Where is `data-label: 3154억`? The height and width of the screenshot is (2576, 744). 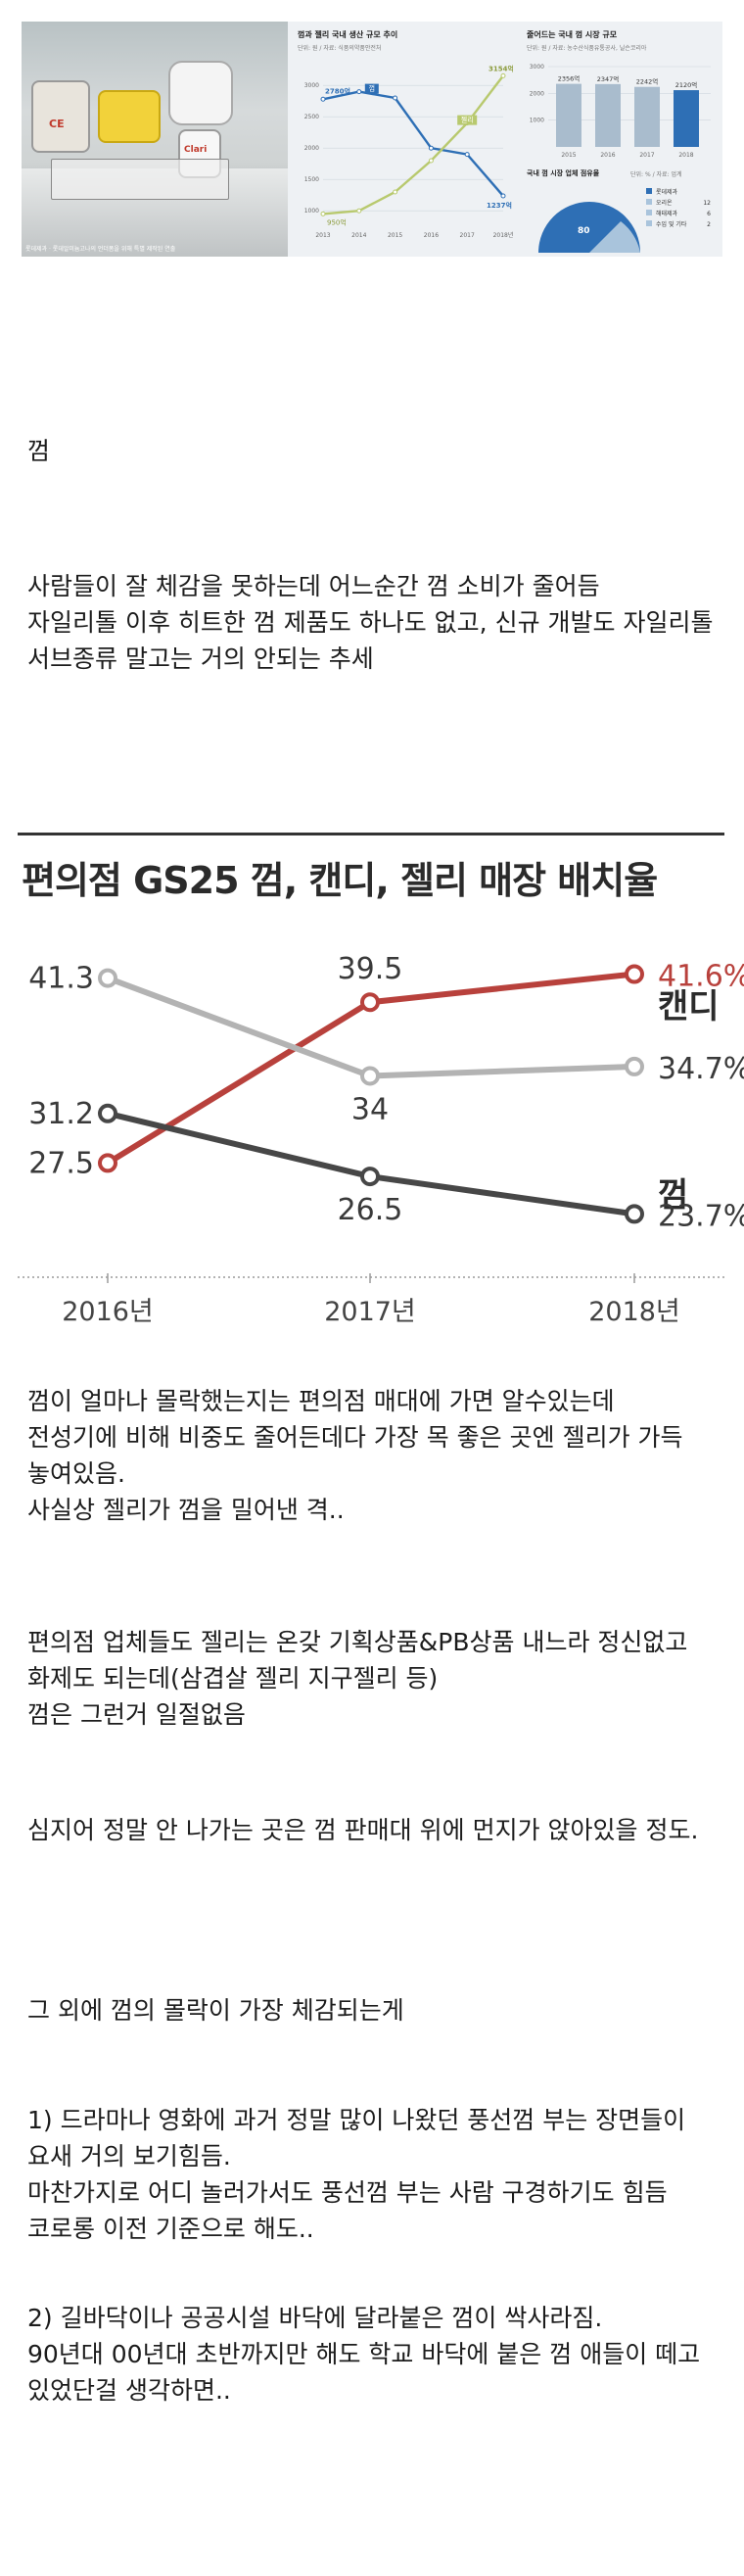
data-label: 3154억 is located at coordinates (500, 68).